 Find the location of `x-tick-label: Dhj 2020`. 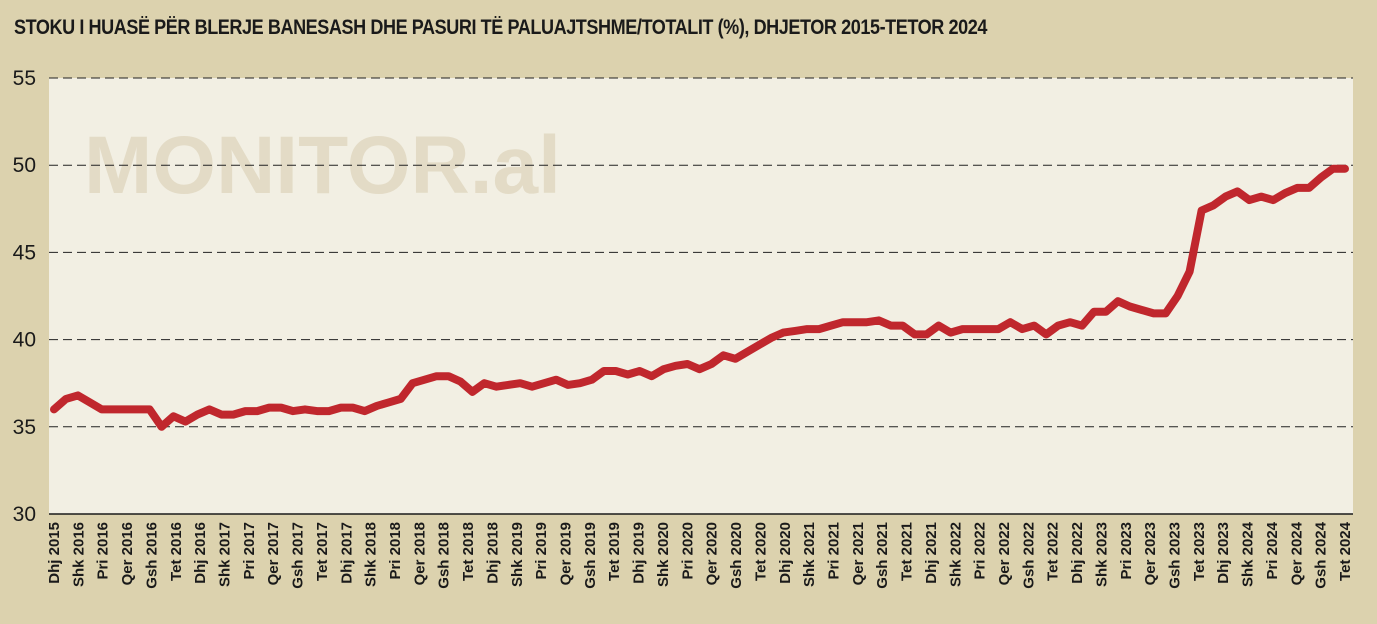

x-tick-label: Dhj 2020 is located at coordinates (785, 553).